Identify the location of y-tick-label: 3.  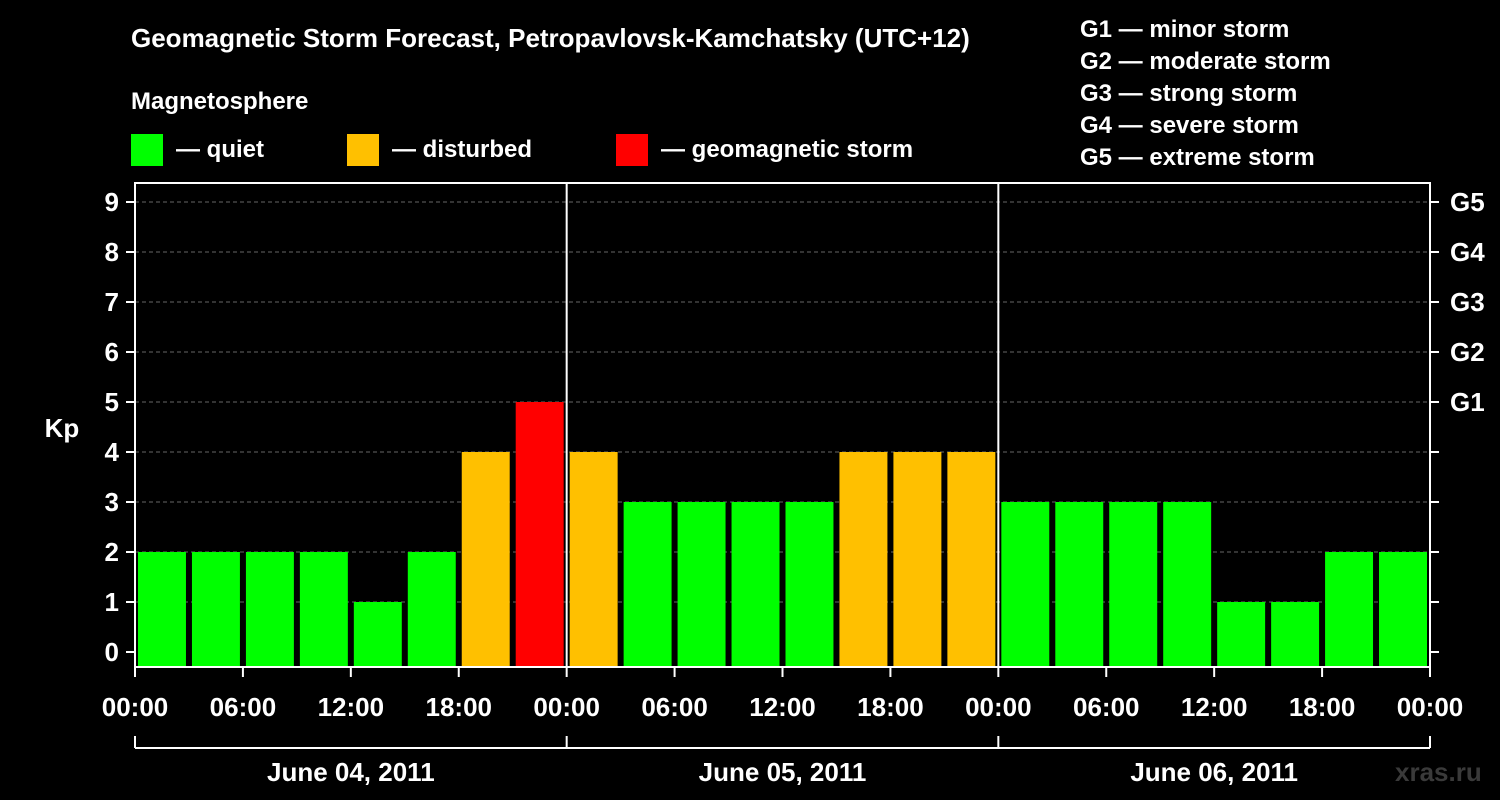
(112, 502).